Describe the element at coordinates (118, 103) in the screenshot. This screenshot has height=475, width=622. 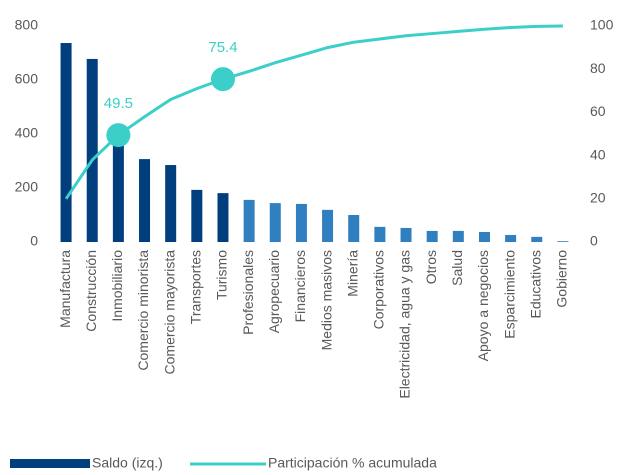
I see `data-label: 49.5` at that location.